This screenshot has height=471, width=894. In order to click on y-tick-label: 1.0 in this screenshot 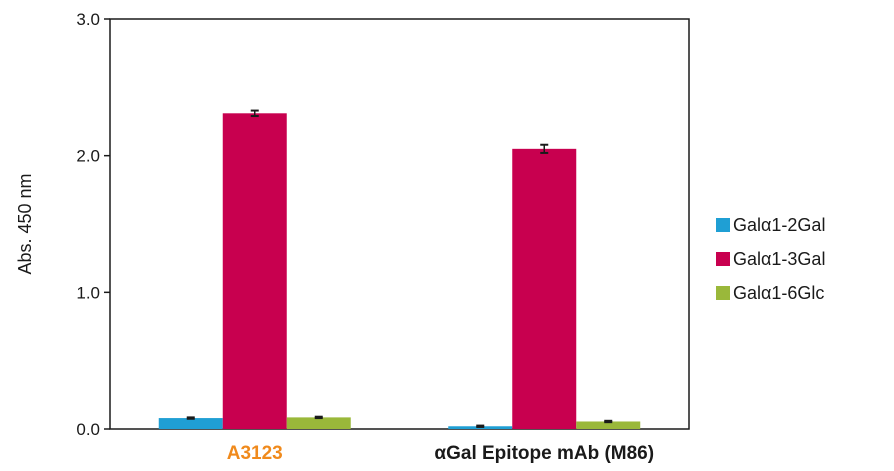, I will do `click(88, 292)`.